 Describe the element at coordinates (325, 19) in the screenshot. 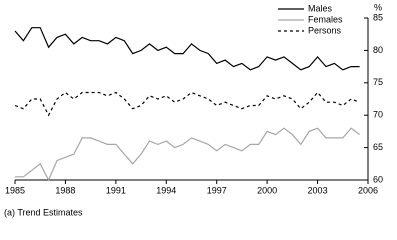

I see `legend-label: Females` at that location.